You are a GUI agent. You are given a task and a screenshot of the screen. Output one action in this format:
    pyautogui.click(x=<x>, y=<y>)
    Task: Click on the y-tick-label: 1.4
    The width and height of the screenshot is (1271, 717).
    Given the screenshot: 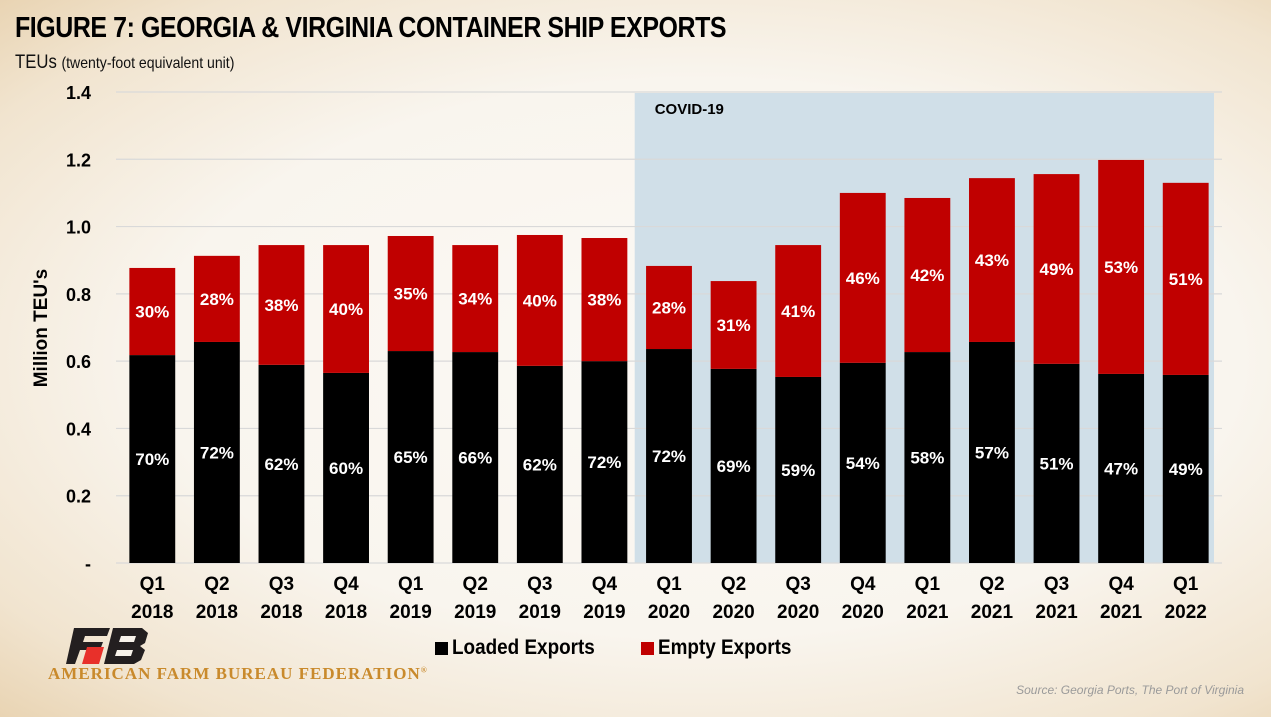 What is the action you would take?
    pyautogui.click(x=78, y=93)
    